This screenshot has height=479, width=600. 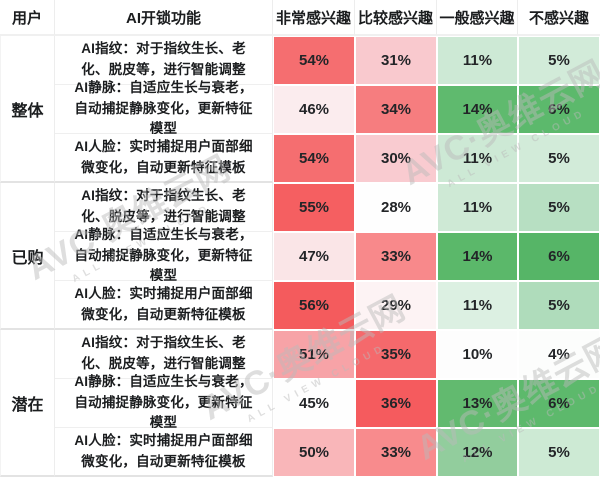 I want to click on value-cell: 30%, so click(x=396, y=158).